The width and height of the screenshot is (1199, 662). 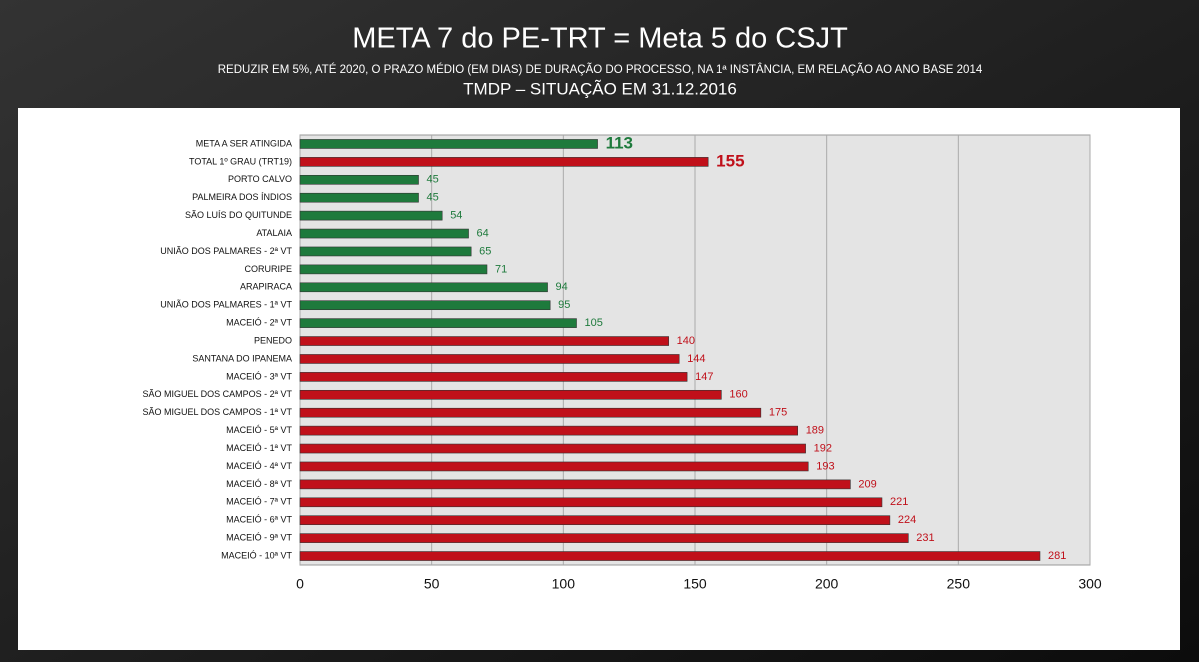 I want to click on value-label: 147, so click(x=704, y=377).